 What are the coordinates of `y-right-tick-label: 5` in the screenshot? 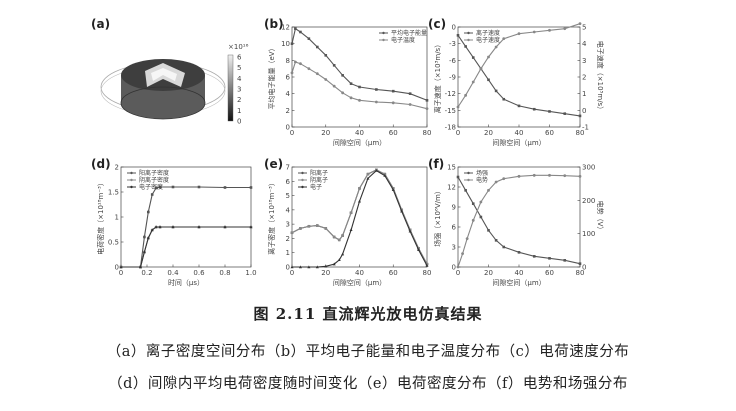 It's located at (584, 28).